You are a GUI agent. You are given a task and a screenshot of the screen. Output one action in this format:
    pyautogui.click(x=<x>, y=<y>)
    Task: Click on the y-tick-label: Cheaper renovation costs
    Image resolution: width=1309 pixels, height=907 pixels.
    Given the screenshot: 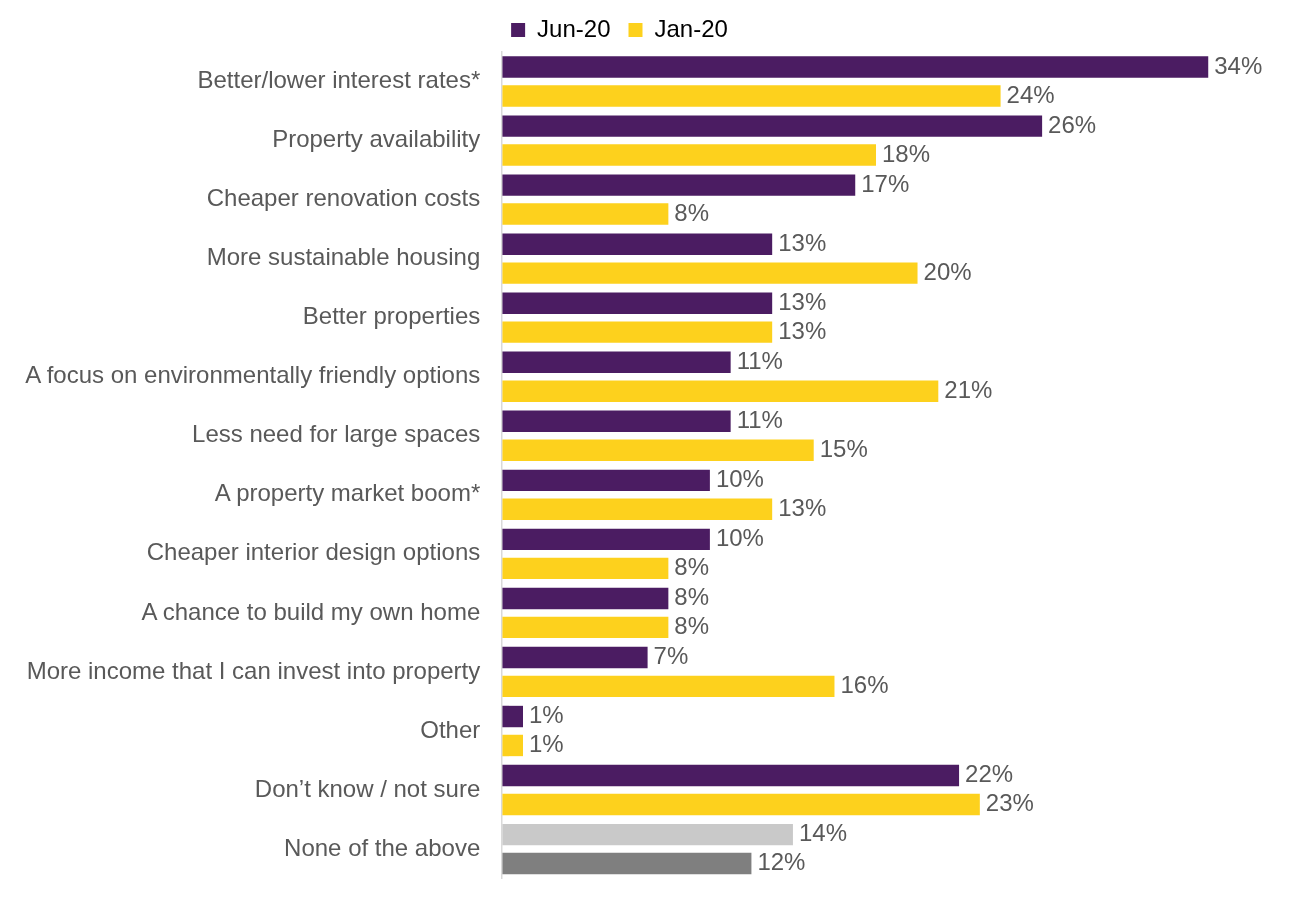 What is the action you would take?
    pyautogui.click(x=343, y=198)
    